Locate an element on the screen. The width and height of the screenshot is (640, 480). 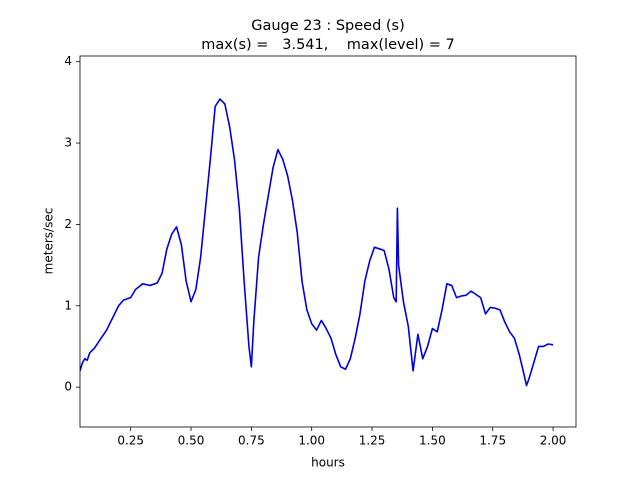
chart-title: Gauge 23 : Speed (s) is located at coordinates (328, 26).